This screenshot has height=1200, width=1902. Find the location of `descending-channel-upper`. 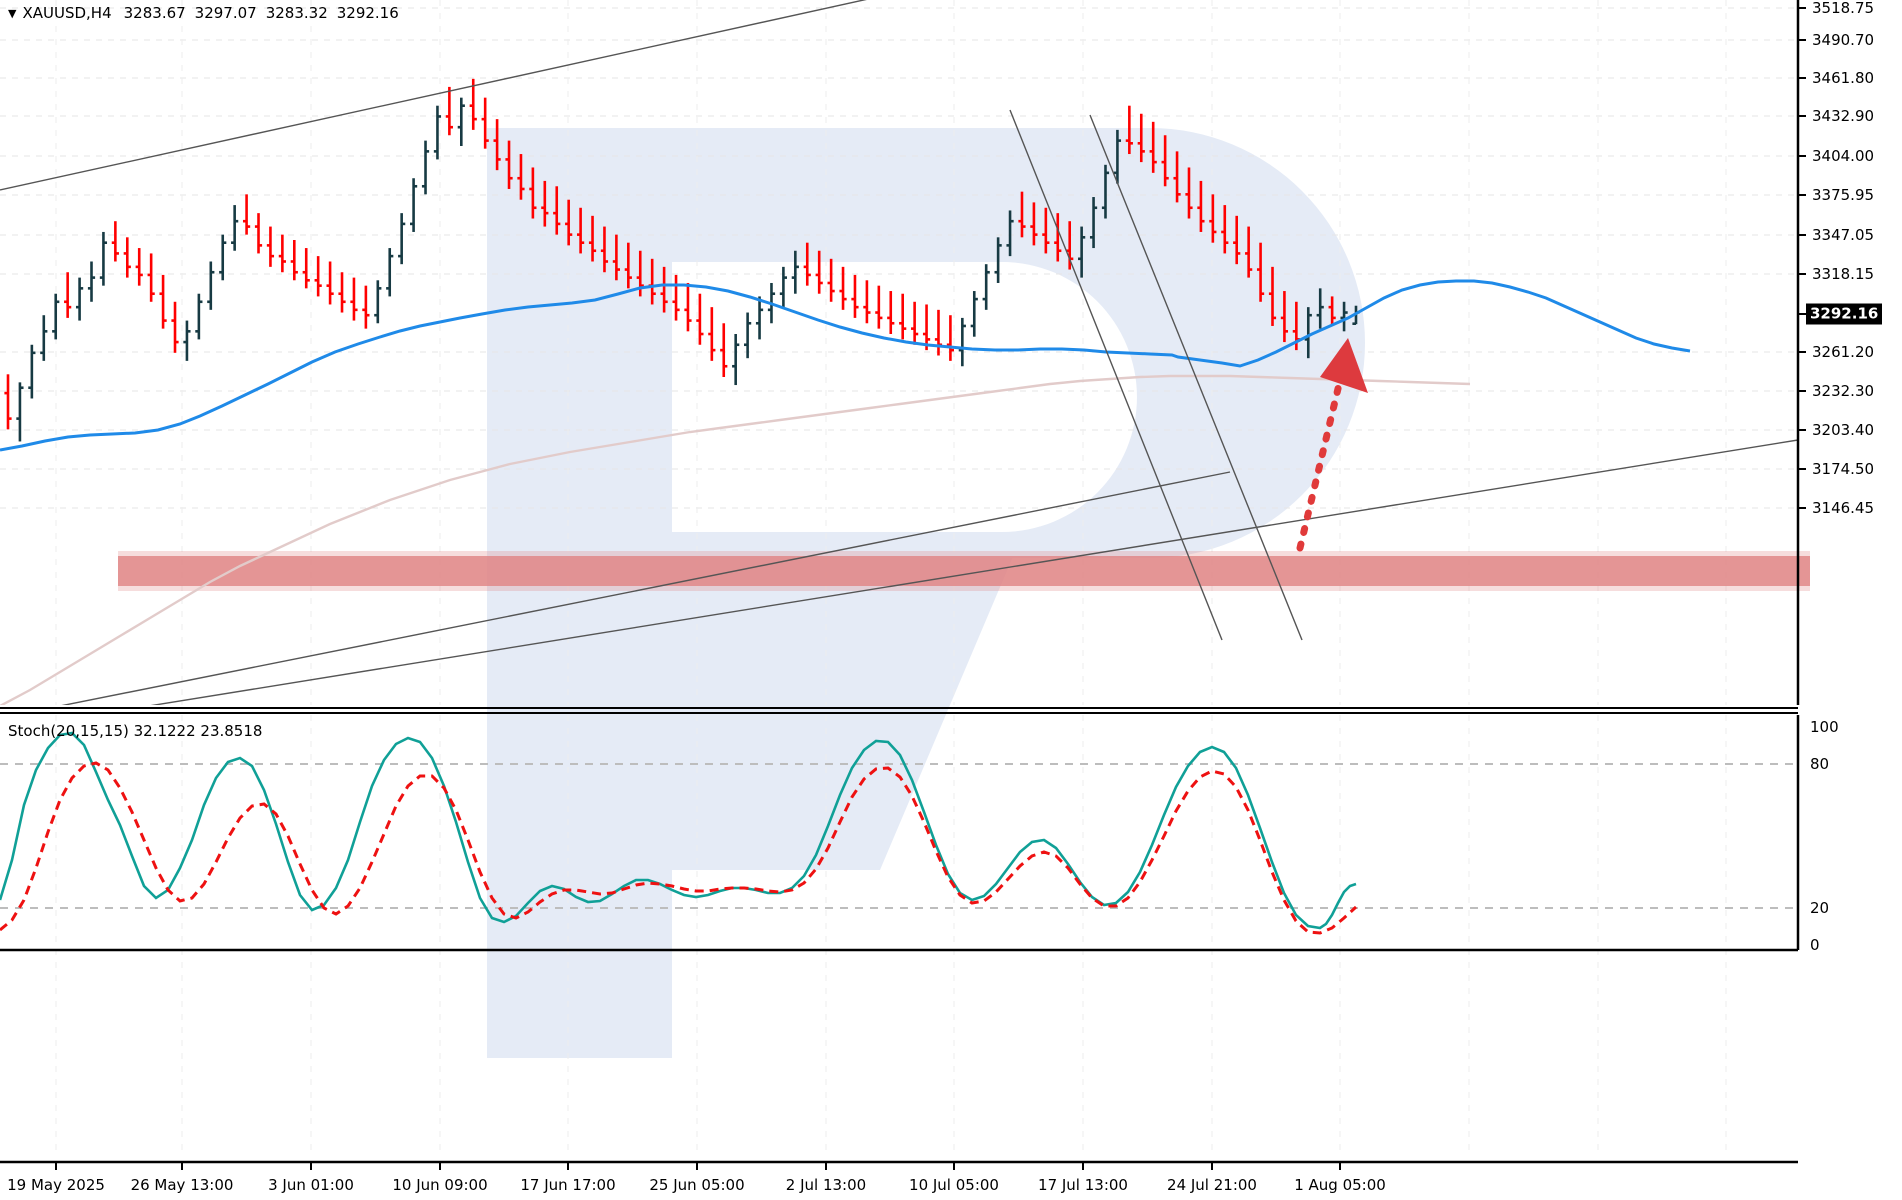

descending-channel-upper is located at coordinates (1116, 375).